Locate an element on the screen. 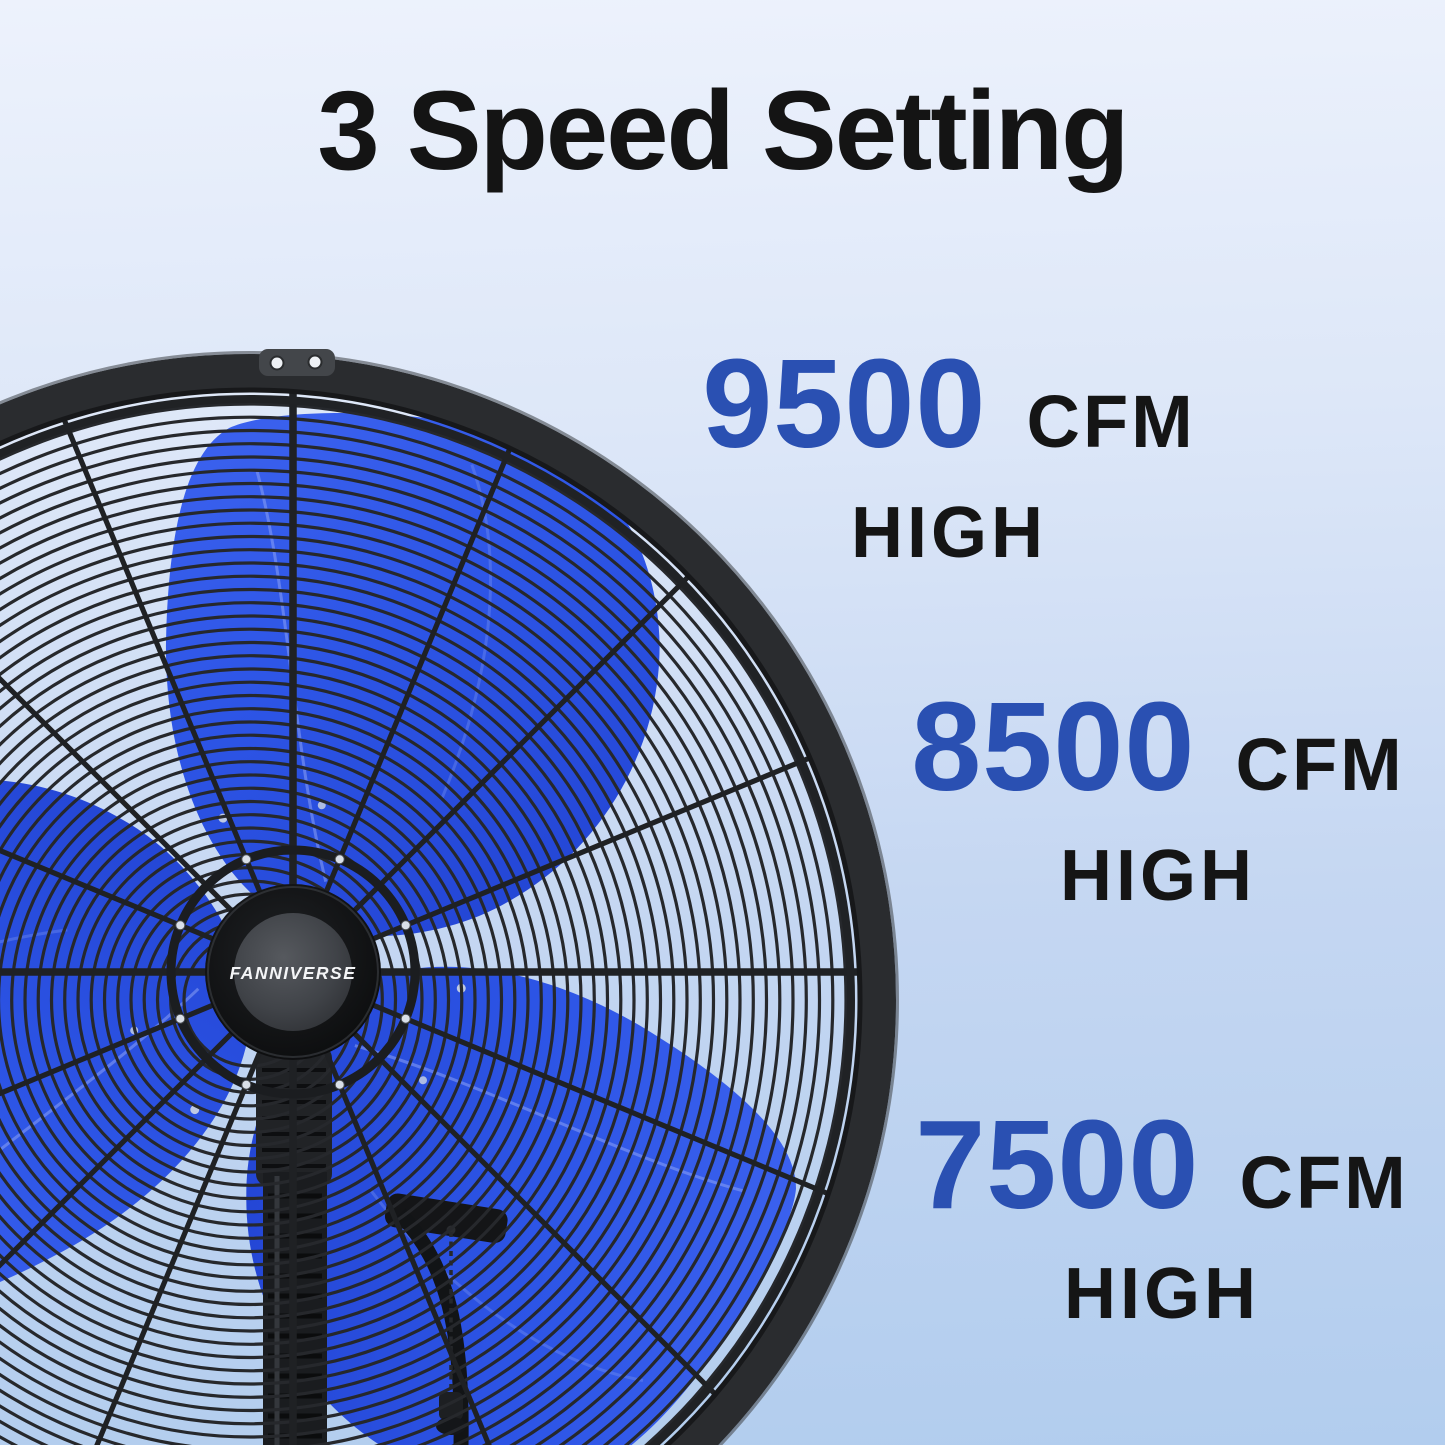  speed-block-high-1: 9500 CFM HIGH is located at coordinates (949, 453).